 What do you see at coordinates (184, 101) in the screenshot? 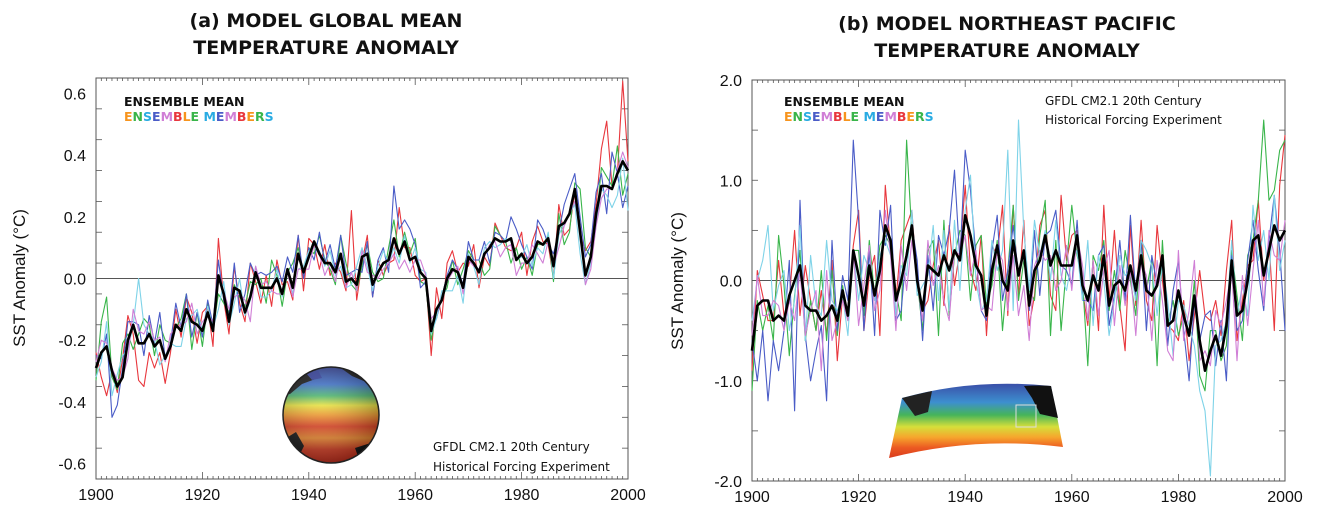
I see `panel-a-legend-mean: ENSEMBLE MEAN` at bounding box center [184, 101].